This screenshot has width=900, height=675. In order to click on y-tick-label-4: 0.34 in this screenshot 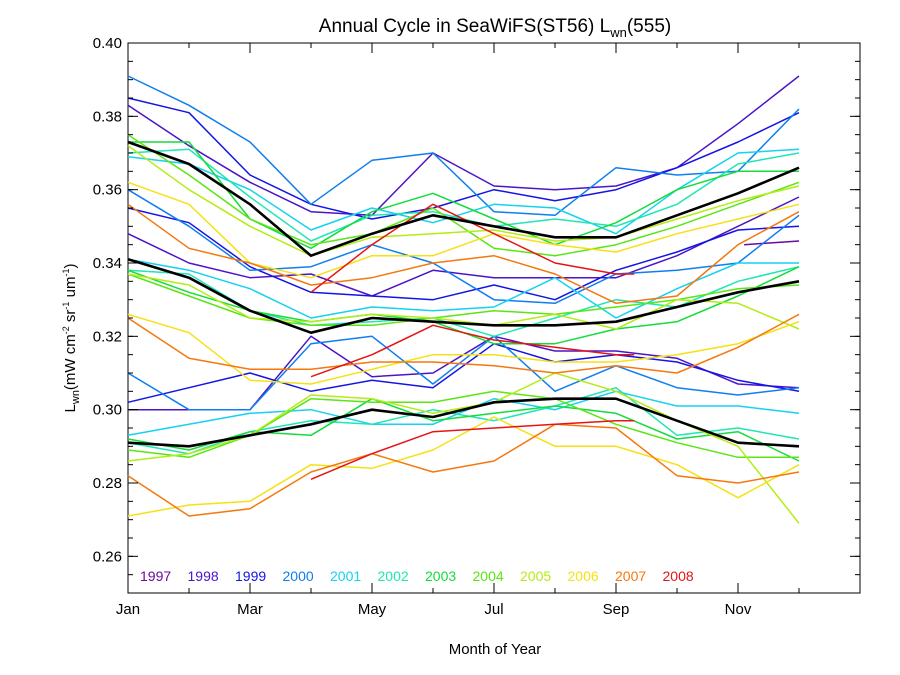, I will do `click(107, 263)`.